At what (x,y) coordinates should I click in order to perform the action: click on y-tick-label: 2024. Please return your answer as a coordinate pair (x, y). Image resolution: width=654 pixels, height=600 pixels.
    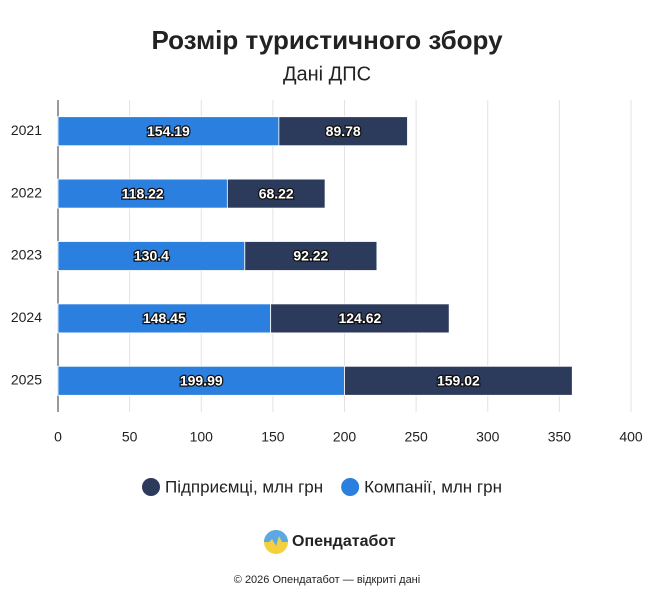
    Looking at the image, I should click on (26, 317).